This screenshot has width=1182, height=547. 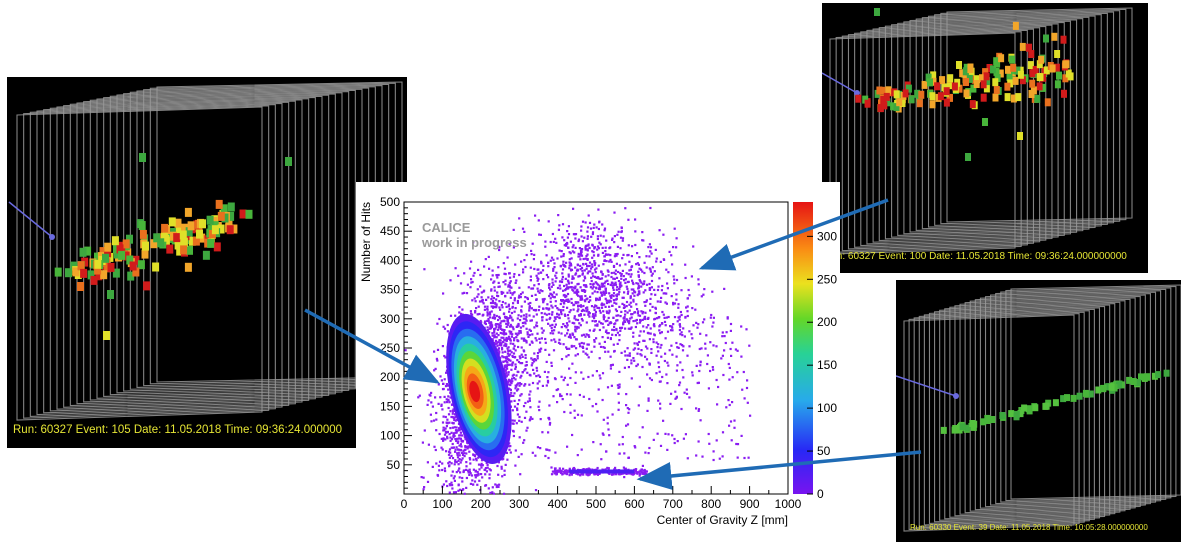 I want to click on event-display-top-right-canvas, so click(x=977, y=131).